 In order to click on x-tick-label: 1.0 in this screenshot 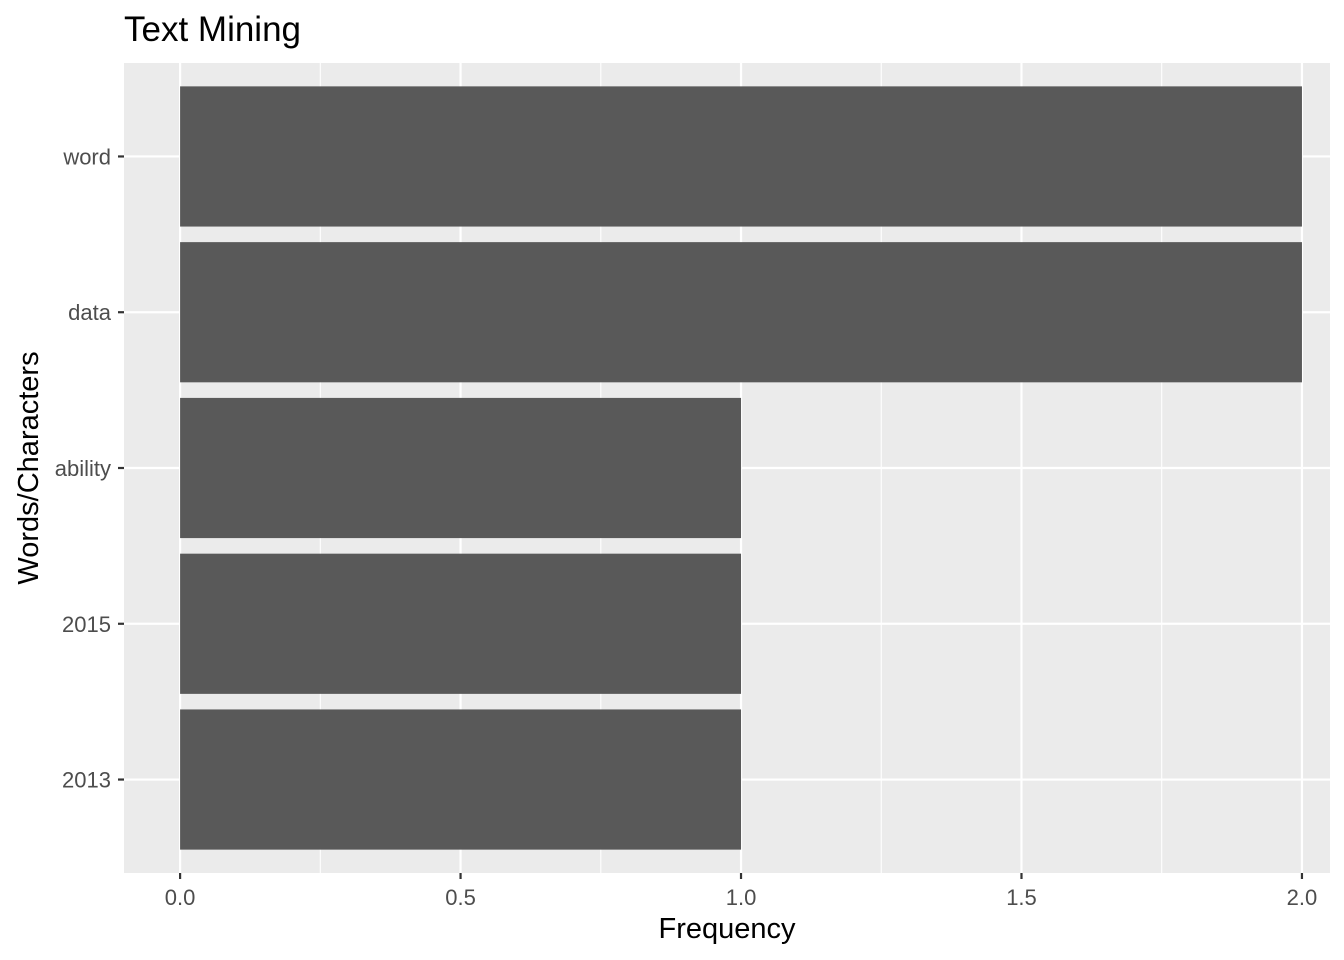, I will do `click(741, 897)`.